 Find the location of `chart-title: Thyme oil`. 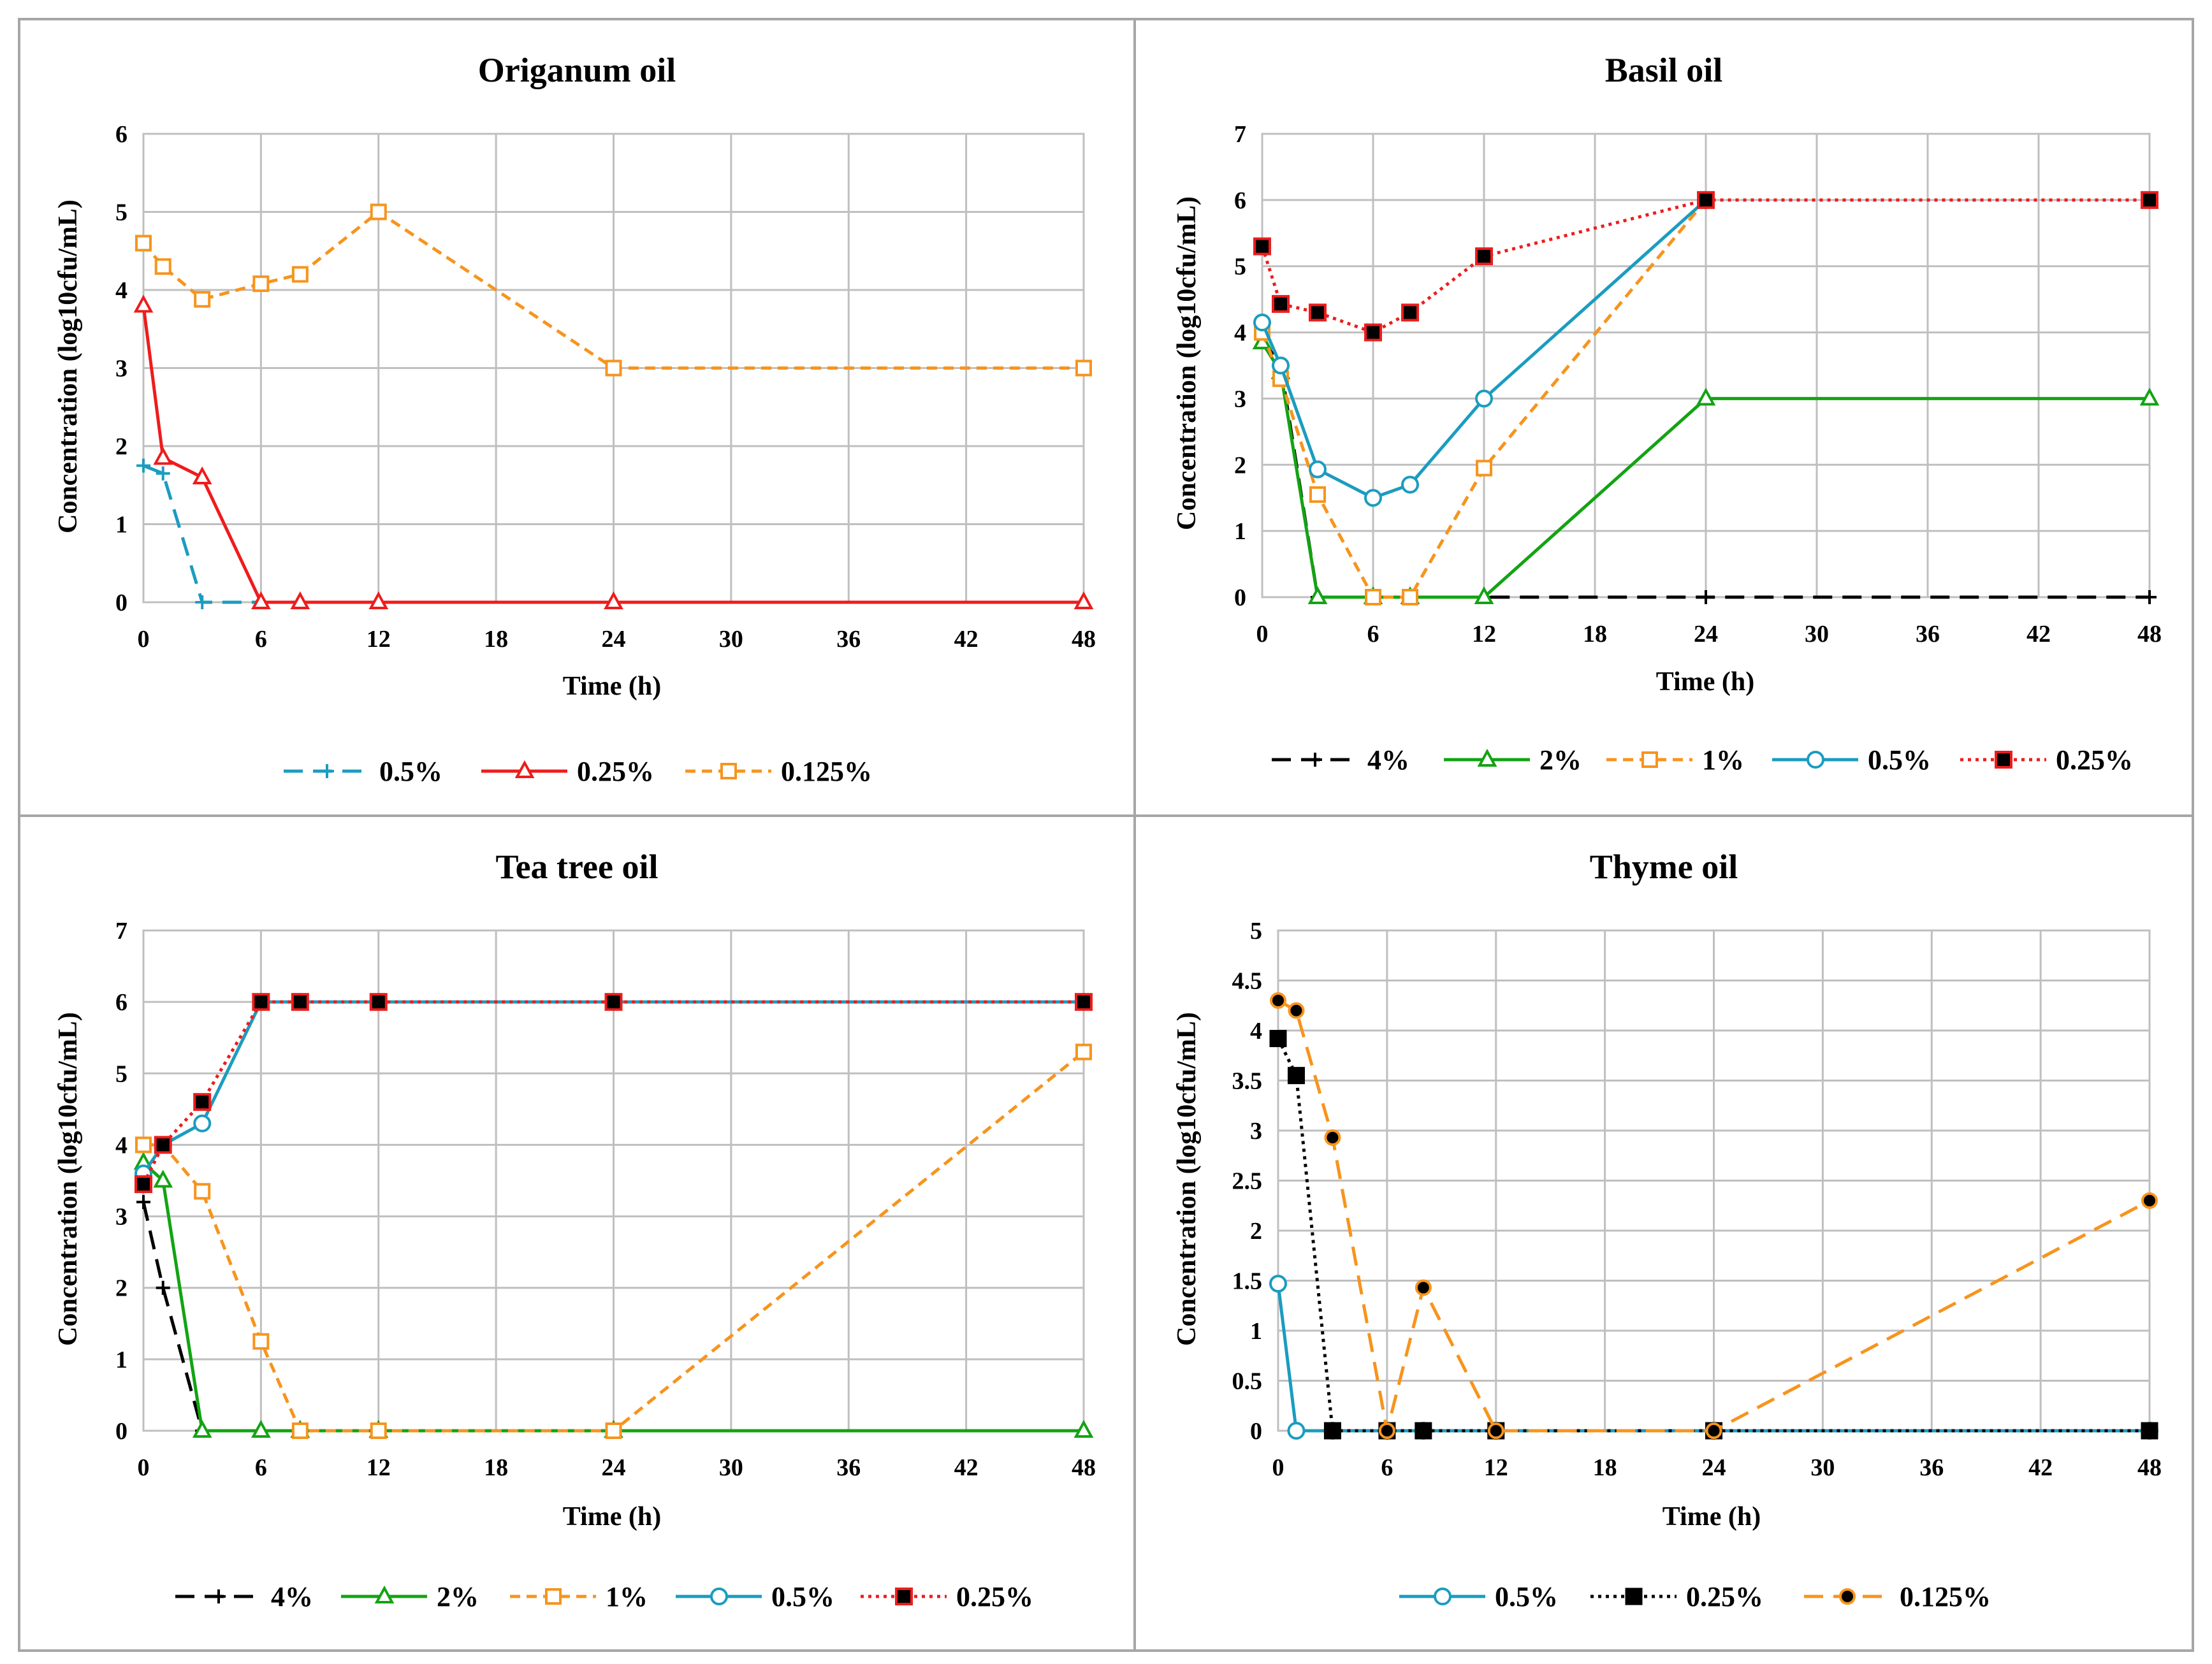

chart-title: Thyme oil is located at coordinates (1664, 867).